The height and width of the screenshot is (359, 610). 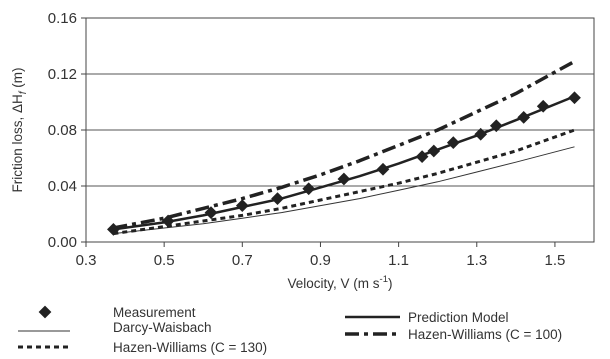 What do you see at coordinates (398, 260) in the screenshot?
I see `x-tick-label-4: 1.1` at bounding box center [398, 260].